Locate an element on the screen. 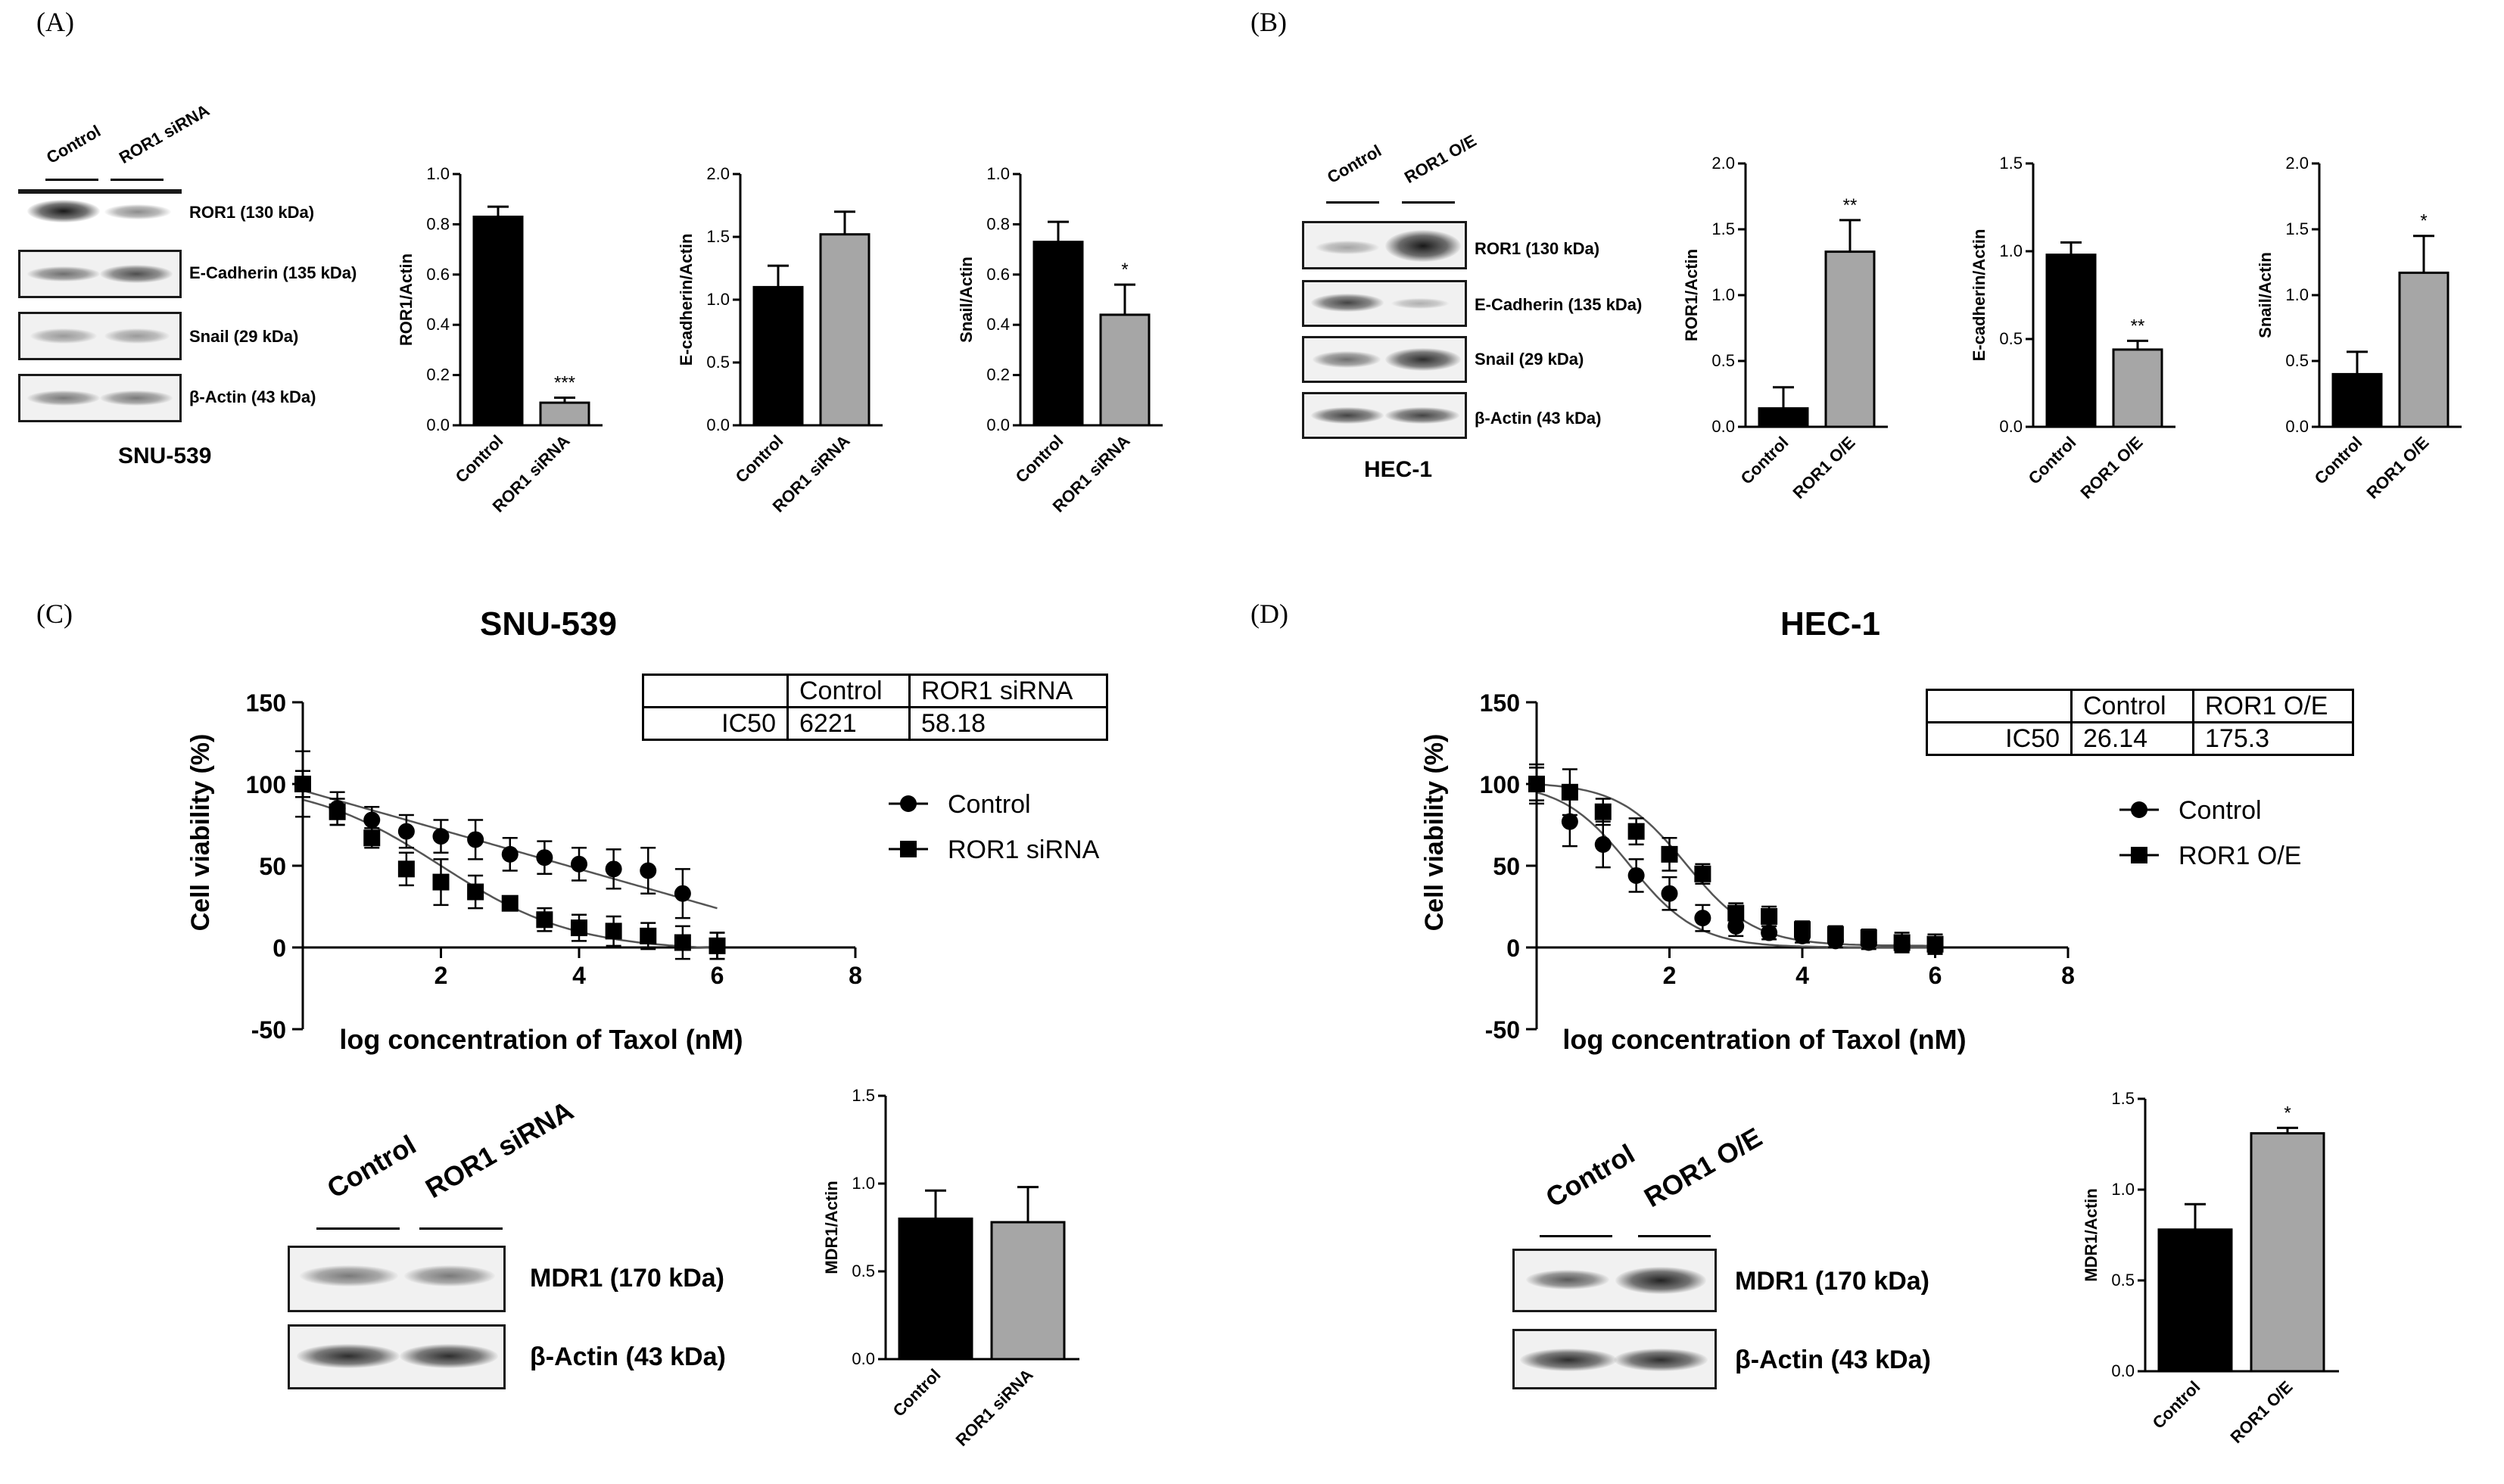  x-tick-label: 8 is located at coordinates (2068, 975).